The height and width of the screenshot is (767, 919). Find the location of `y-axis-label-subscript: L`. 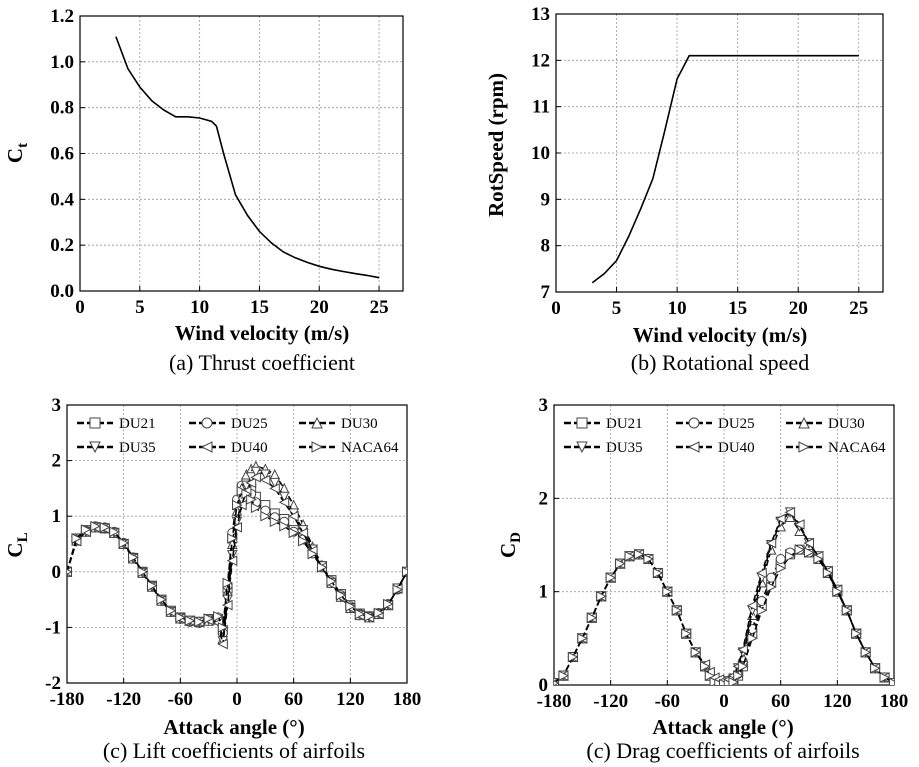

y-axis-label-subscript: L is located at coordinates (23, 537).